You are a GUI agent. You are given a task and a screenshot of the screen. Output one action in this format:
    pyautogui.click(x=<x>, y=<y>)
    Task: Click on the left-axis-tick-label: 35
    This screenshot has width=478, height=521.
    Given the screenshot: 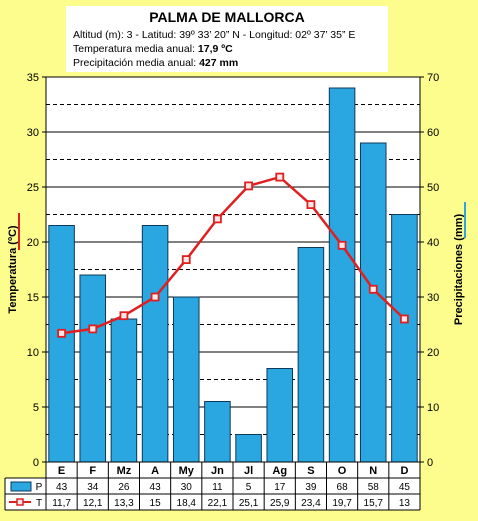 What is the action you would take?
    pyautogui.click(x=33, y=78)
    